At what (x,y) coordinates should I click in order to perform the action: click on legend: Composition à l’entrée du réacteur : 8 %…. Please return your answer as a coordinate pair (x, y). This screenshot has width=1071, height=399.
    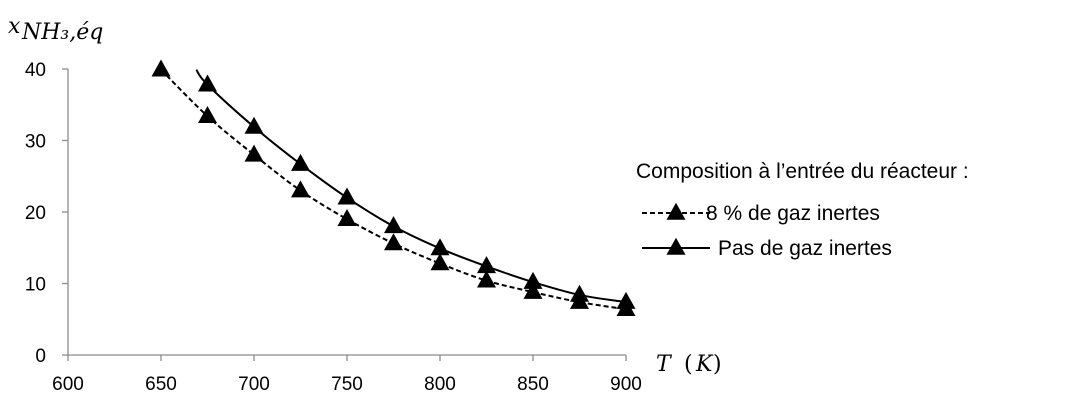
    Looking at the image, I should click on (802, 210).